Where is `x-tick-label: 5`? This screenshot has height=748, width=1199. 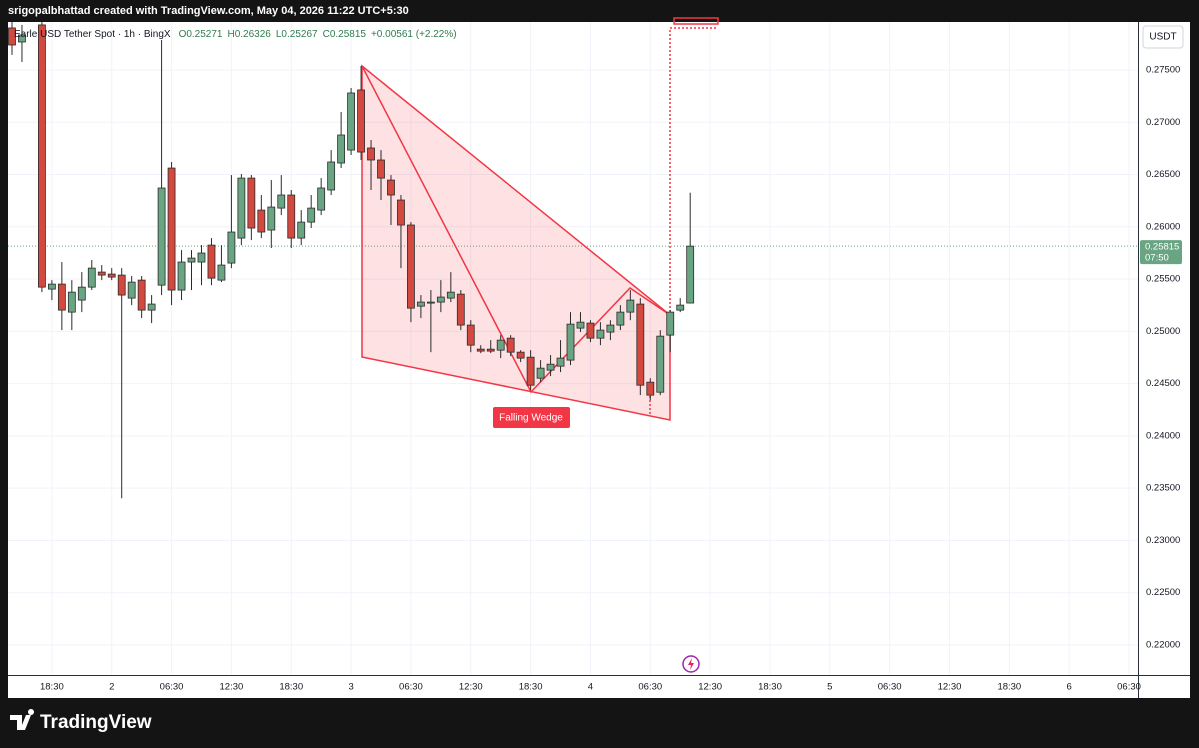 x-tick-label: 5 is located at coordinates (829, 687).